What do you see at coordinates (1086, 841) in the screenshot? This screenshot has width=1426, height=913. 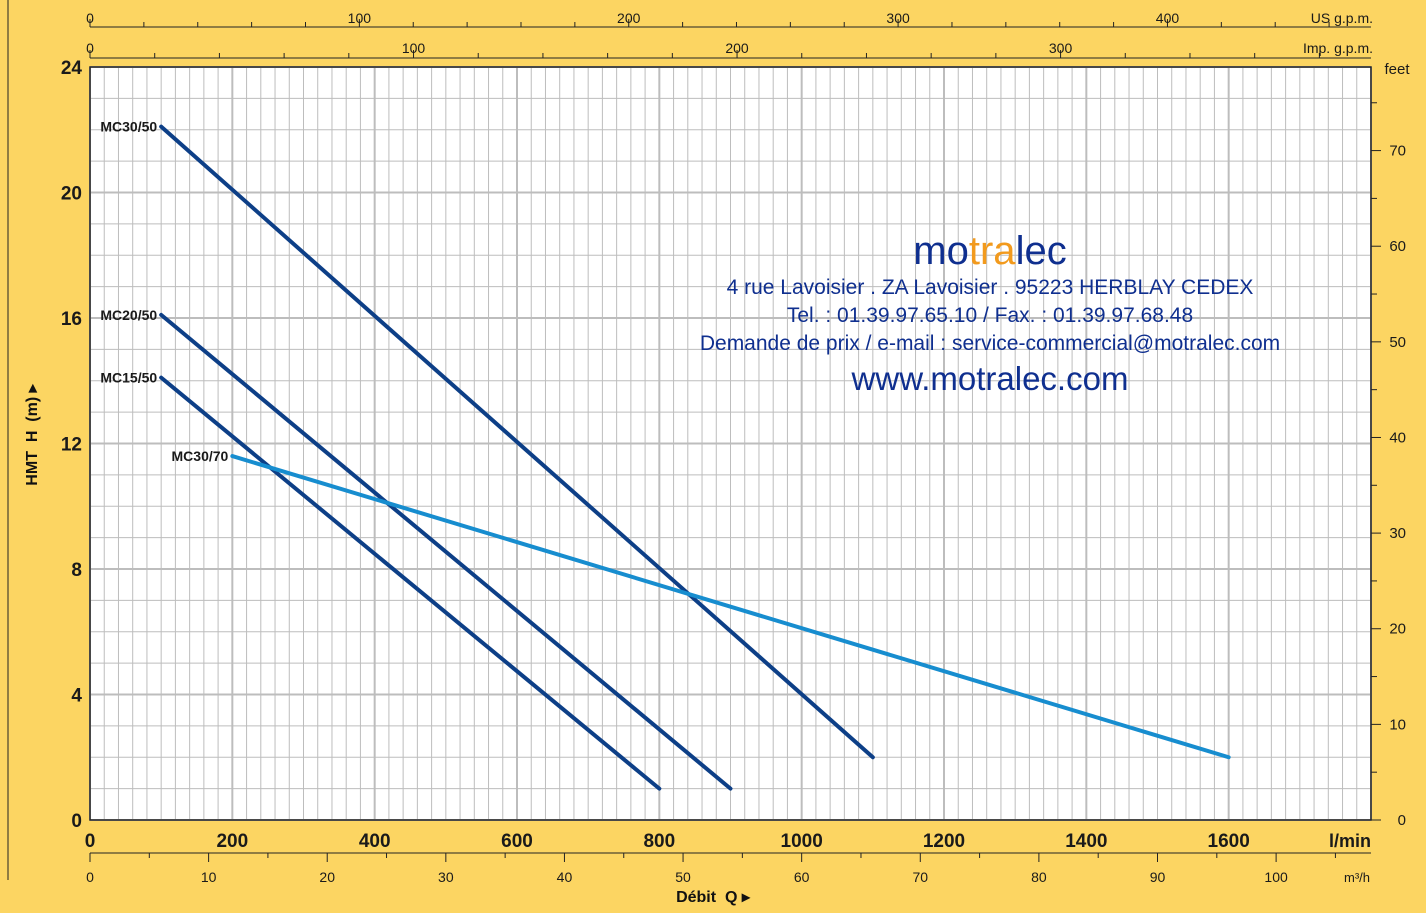 I see `x-tick-label: 1400` at bounding box center [1086, 841].